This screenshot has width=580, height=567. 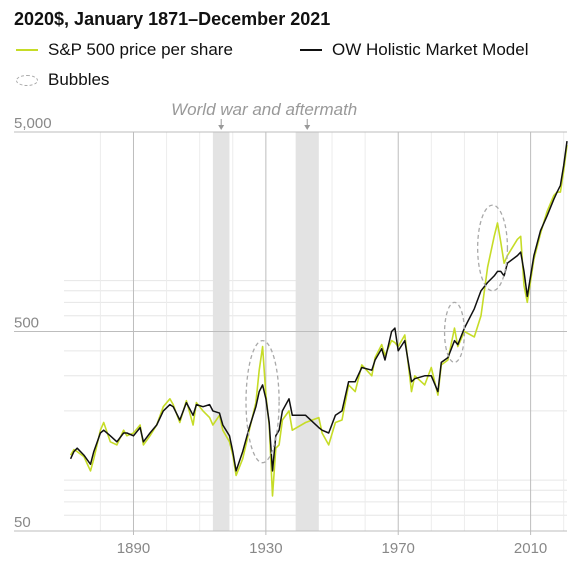 What do you see at coordinates (33, 123) in the screenshot?
I see `y-tick-label: 5,000` at bounding box center [33, 123].